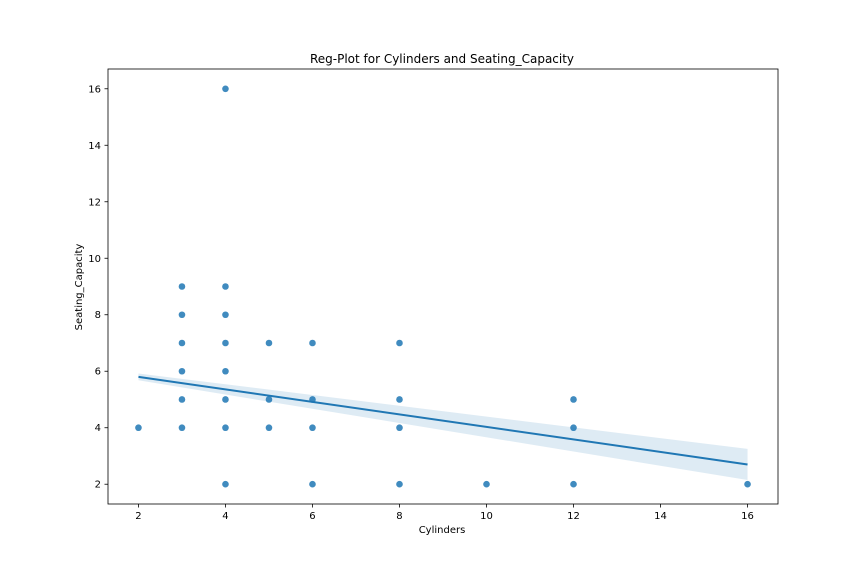  Describe the element at coordinates (486, 516) in the screenshot. I see `x-tick-label: 10` at that location.